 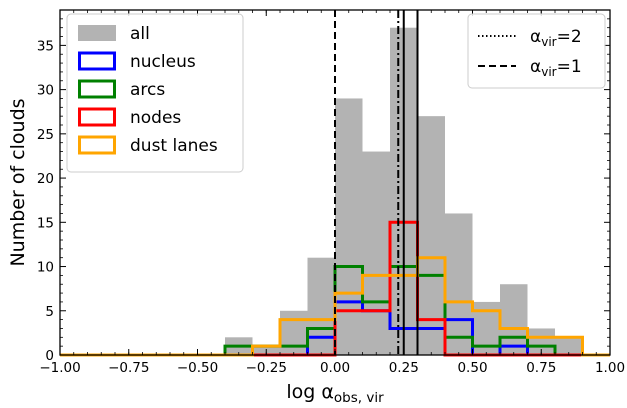 What do you see at coordinates (49, 312) in the screenshot?
I see `y-tick-label: 5` at bounding box center [49, 312].